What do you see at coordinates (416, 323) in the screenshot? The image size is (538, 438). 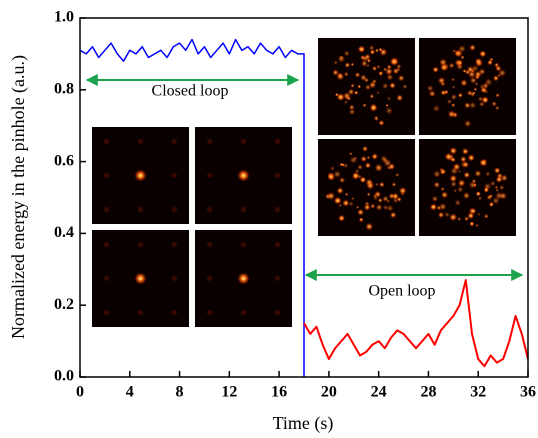 I see `data-line` at bounding box center [416, 323].